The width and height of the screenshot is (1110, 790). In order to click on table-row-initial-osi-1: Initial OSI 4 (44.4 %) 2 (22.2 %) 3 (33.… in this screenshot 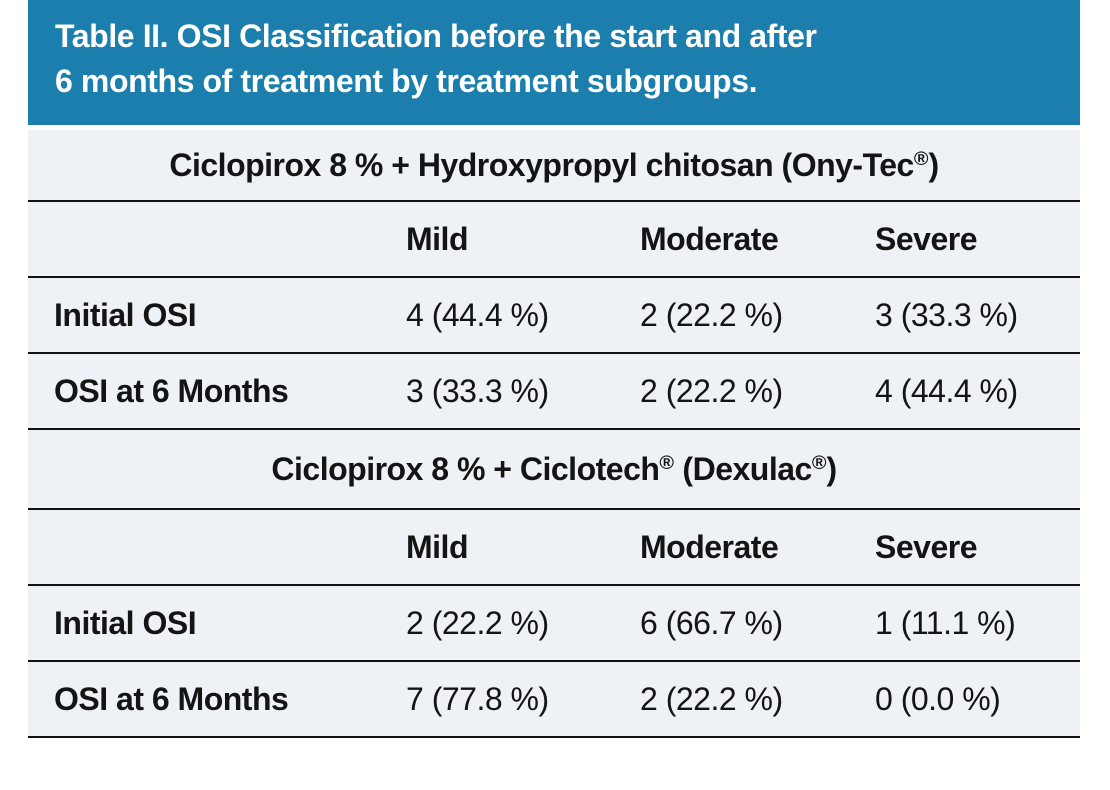, I will do `click(554, 315)`.